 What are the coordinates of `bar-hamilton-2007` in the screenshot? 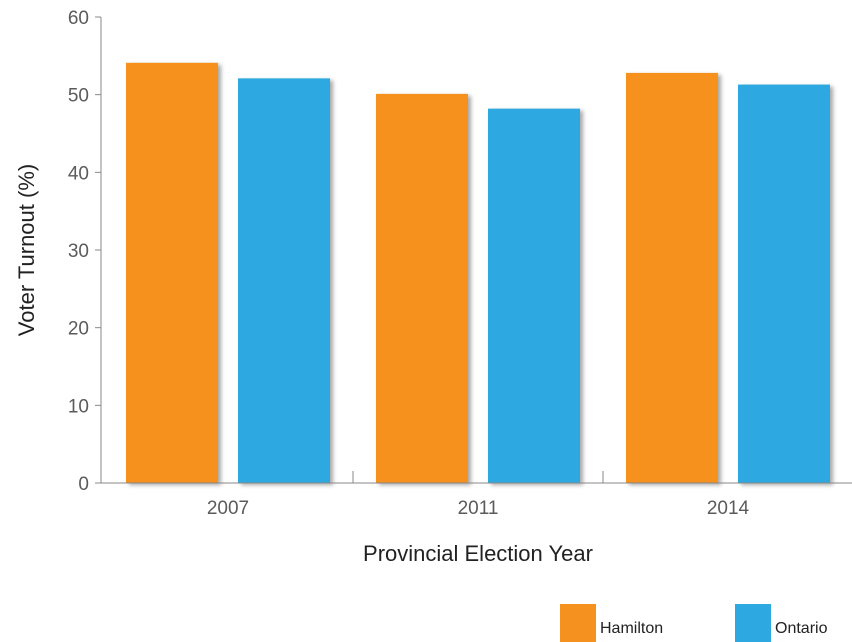 It's located at (172, 272).